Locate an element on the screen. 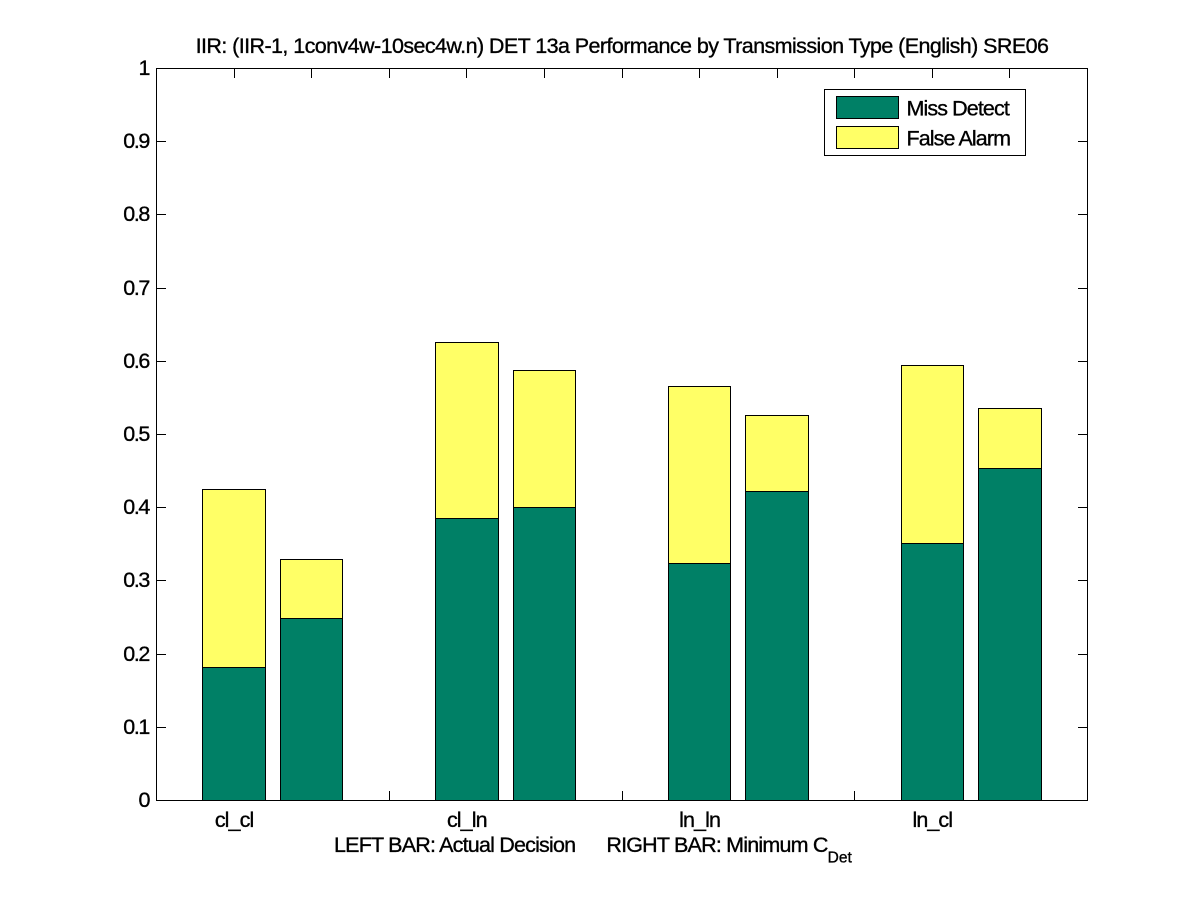  svg-text: 0 is located at coordinates (144, 800).